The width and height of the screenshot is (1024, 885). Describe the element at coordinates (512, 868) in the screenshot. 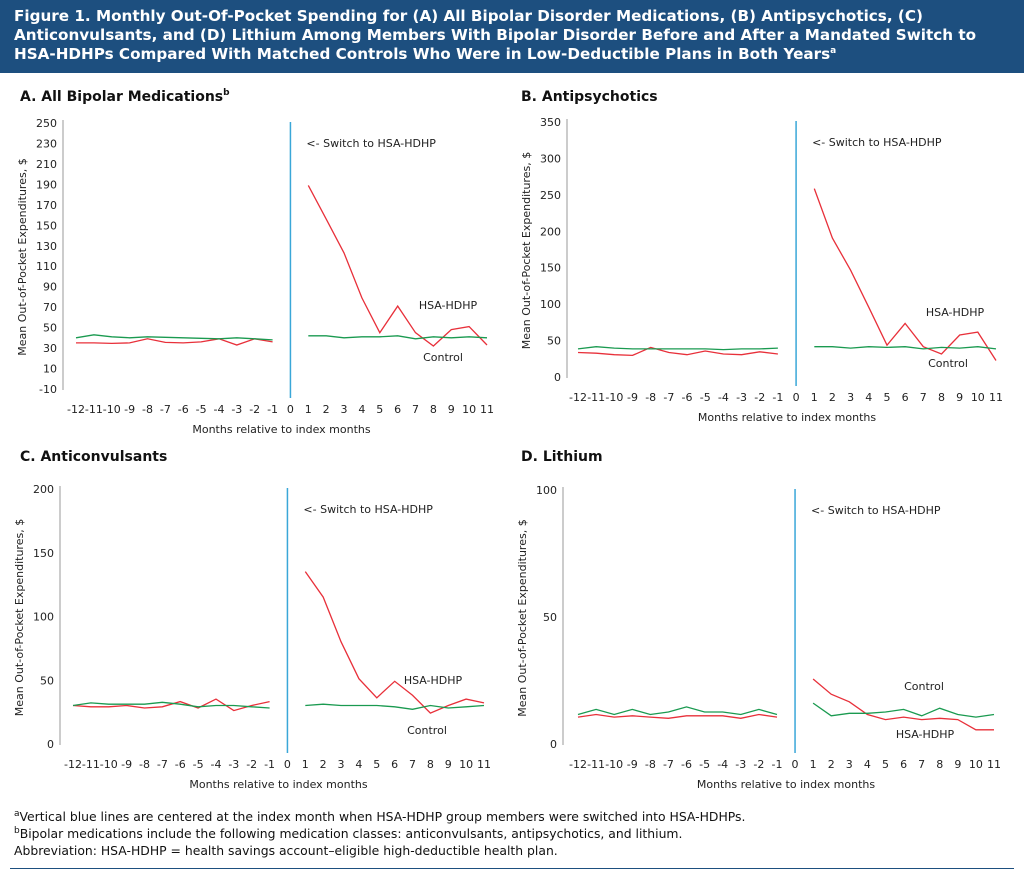

I see `rule` at that location.